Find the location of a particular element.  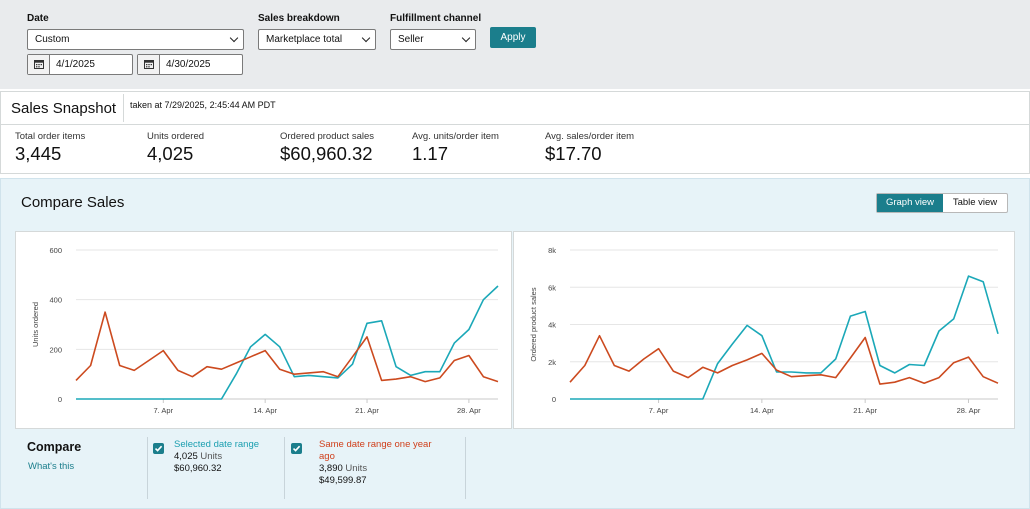

metric-label: Total order items is located at coordinates (50, 136).